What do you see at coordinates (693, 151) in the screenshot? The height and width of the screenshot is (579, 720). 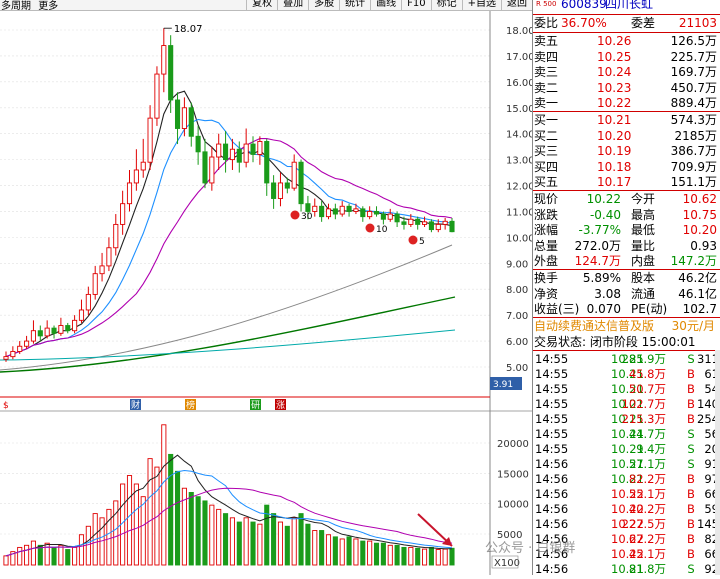 I see `level-volume: 386.7万` at bounding box center [693, 151].